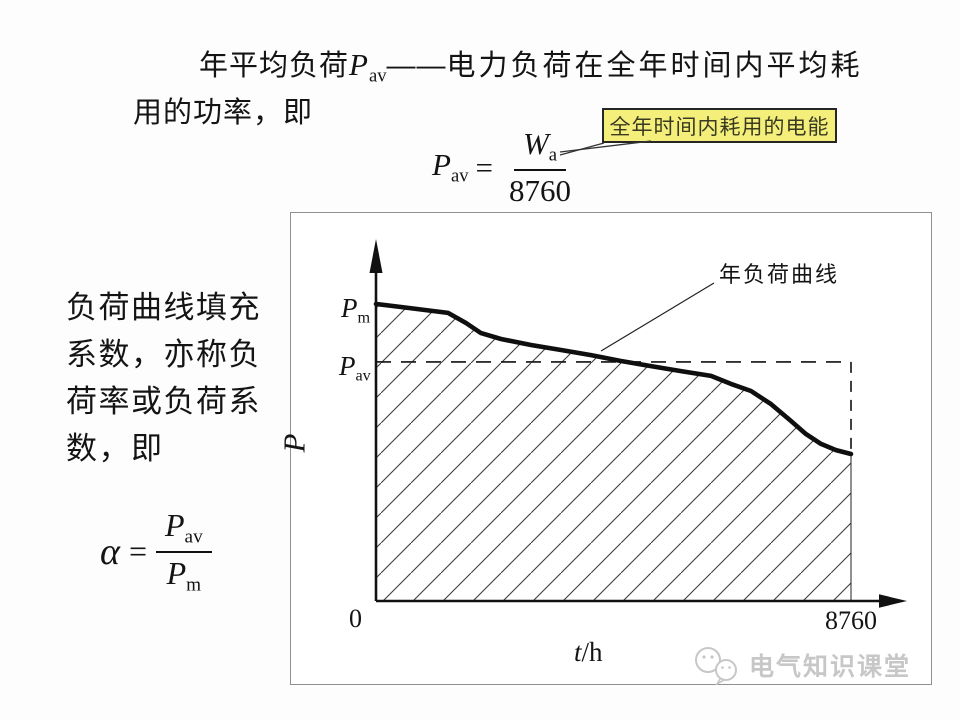 The image size is (960, 720). Describe the element at coordinates (851, 620) in the screenshot. I see `xmax-tick-label: 8760` at that location.